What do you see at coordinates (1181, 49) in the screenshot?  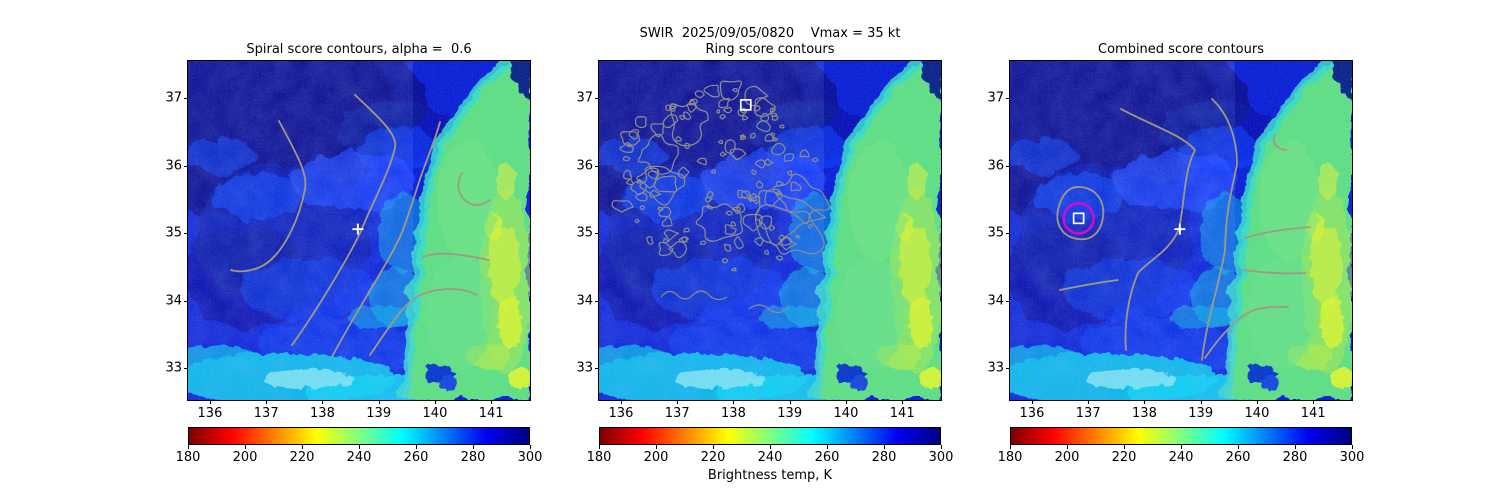 I see `panel-title-combined: Combined score contours` at bounding box center [1181, 49].